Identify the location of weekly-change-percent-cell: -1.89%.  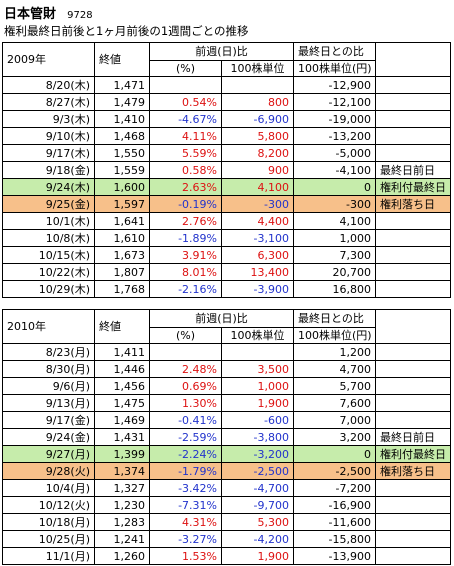
(185, 238).